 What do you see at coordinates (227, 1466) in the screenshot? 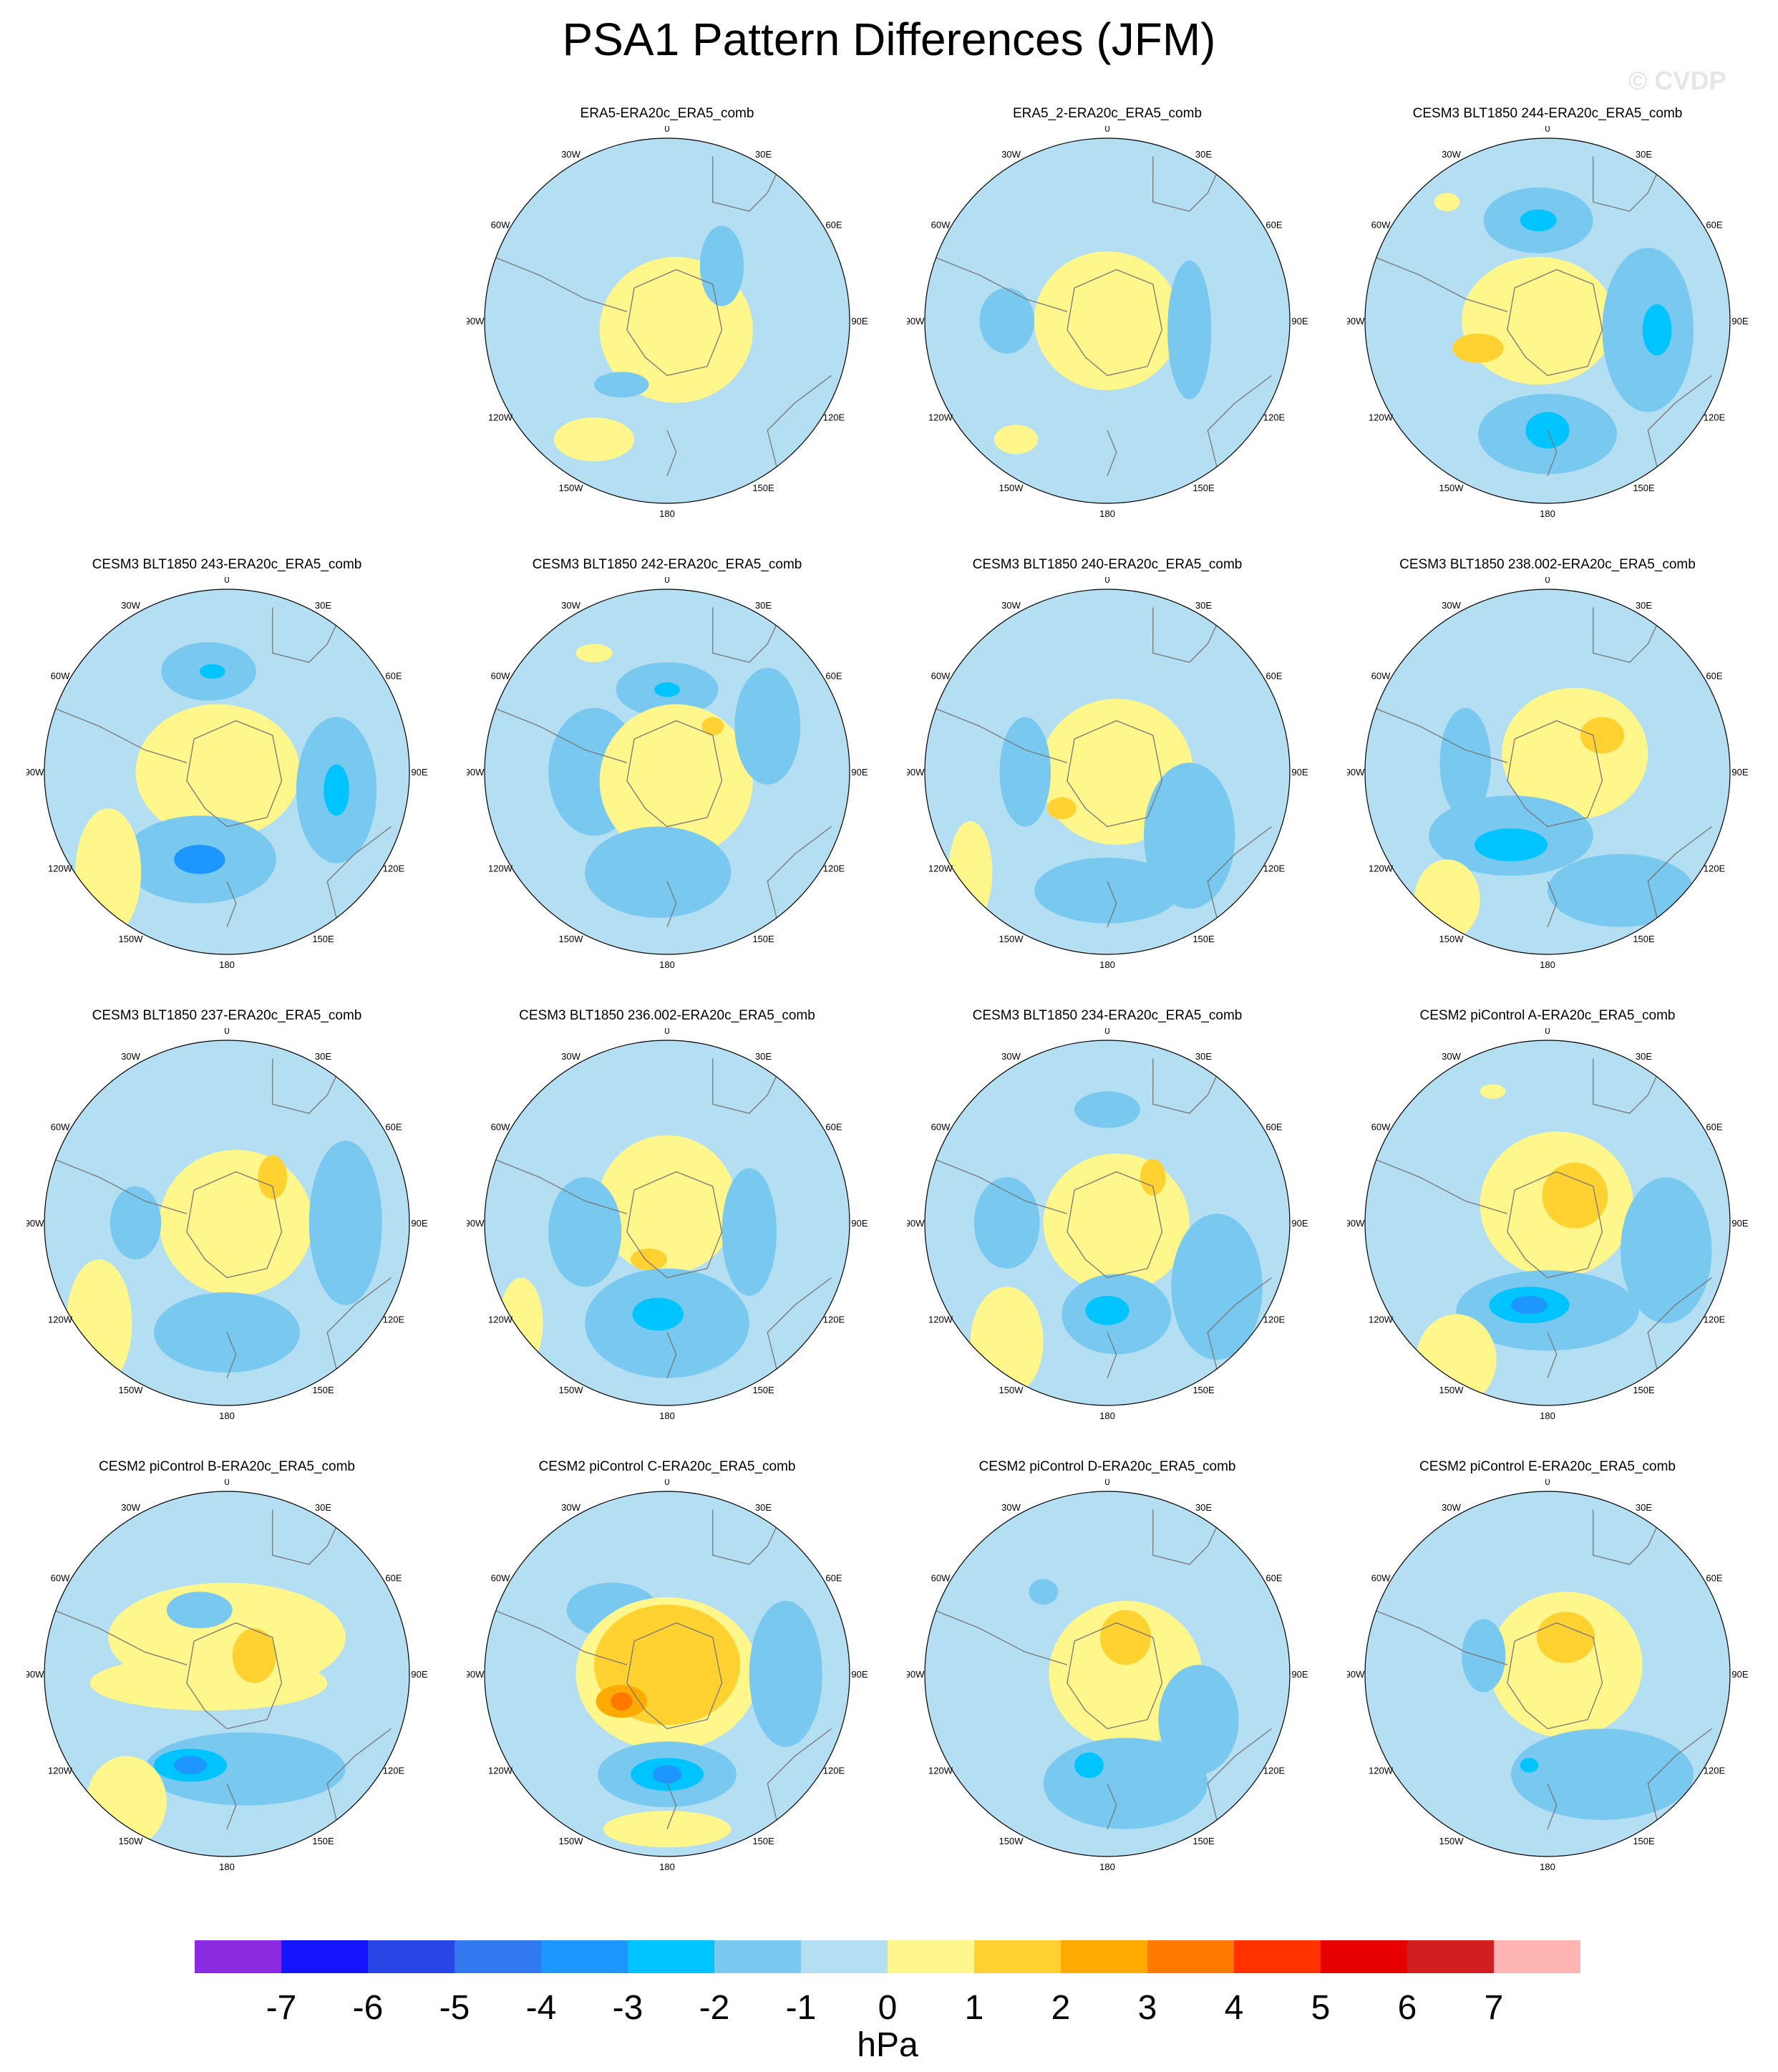
I see `panel-title: CESM2 piControl B-ERA20c_ERA5_comb` at bounding box center [227, 1466].